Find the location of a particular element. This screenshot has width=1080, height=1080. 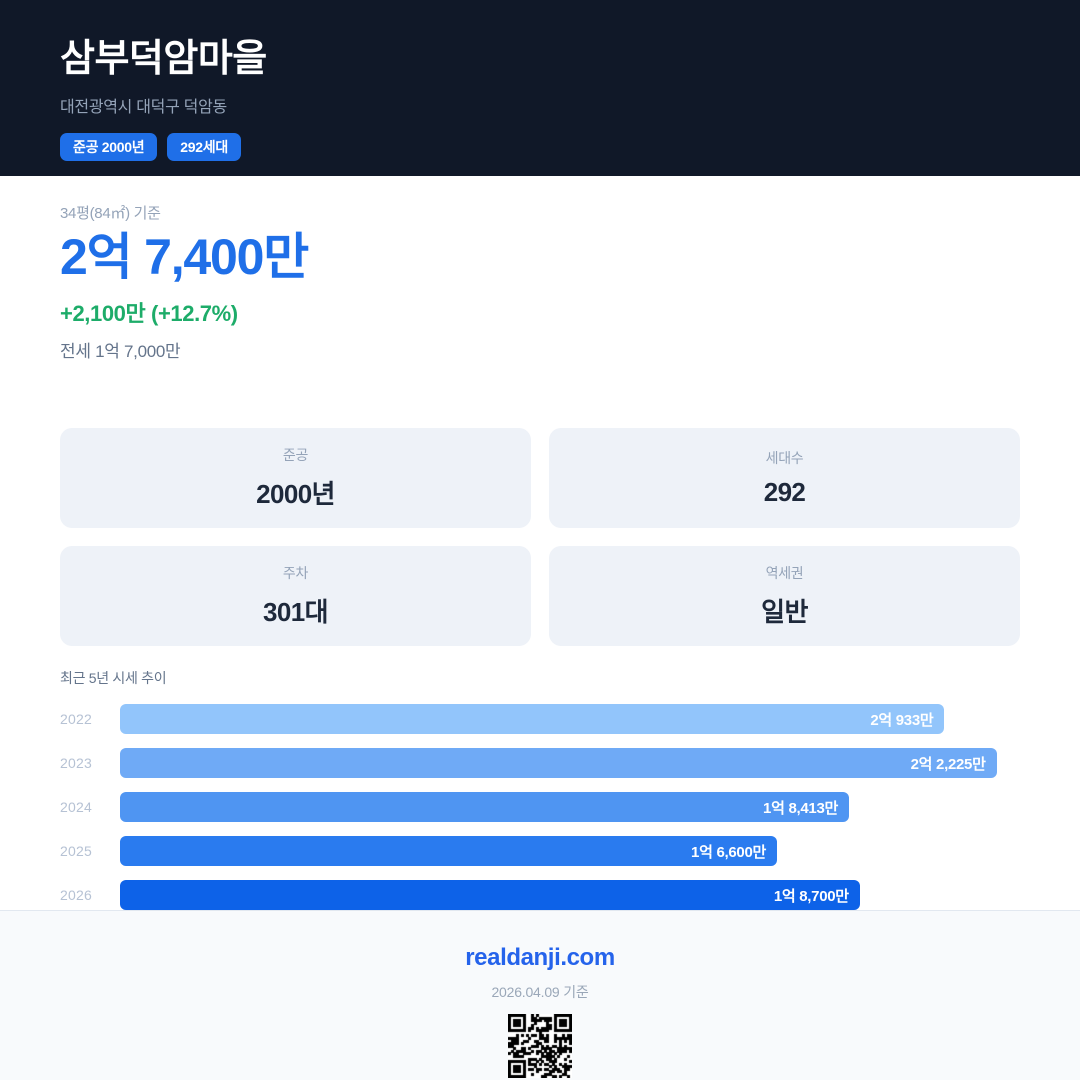

chart-bar-row: 2022 2억 933만 is located at coordinates (540, 719).